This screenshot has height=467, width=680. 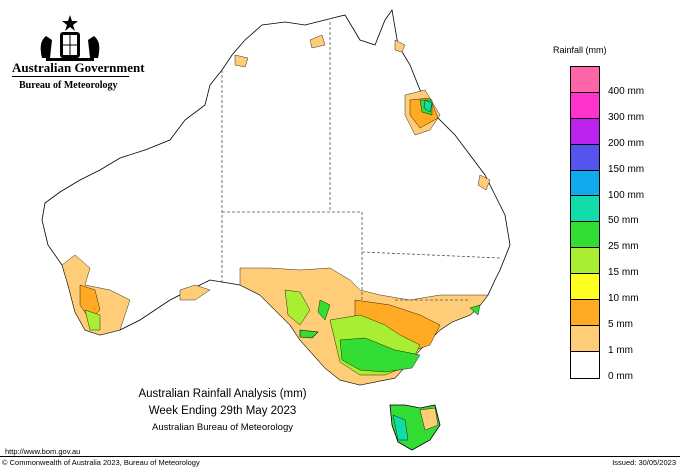 I want to click on rainfall-legend, so click(x=585, y=222).